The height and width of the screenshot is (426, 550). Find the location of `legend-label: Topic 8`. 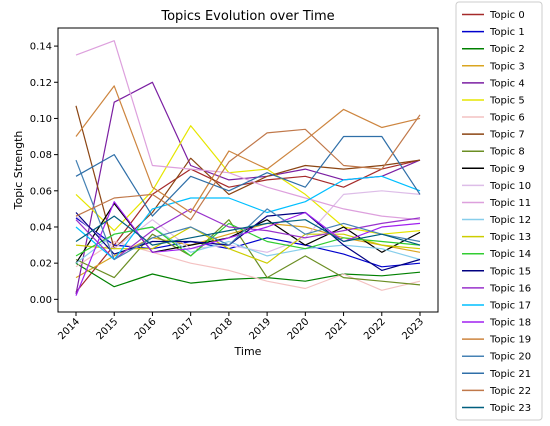

legend-label: Topic 8 is located at coordinates (507, 152).